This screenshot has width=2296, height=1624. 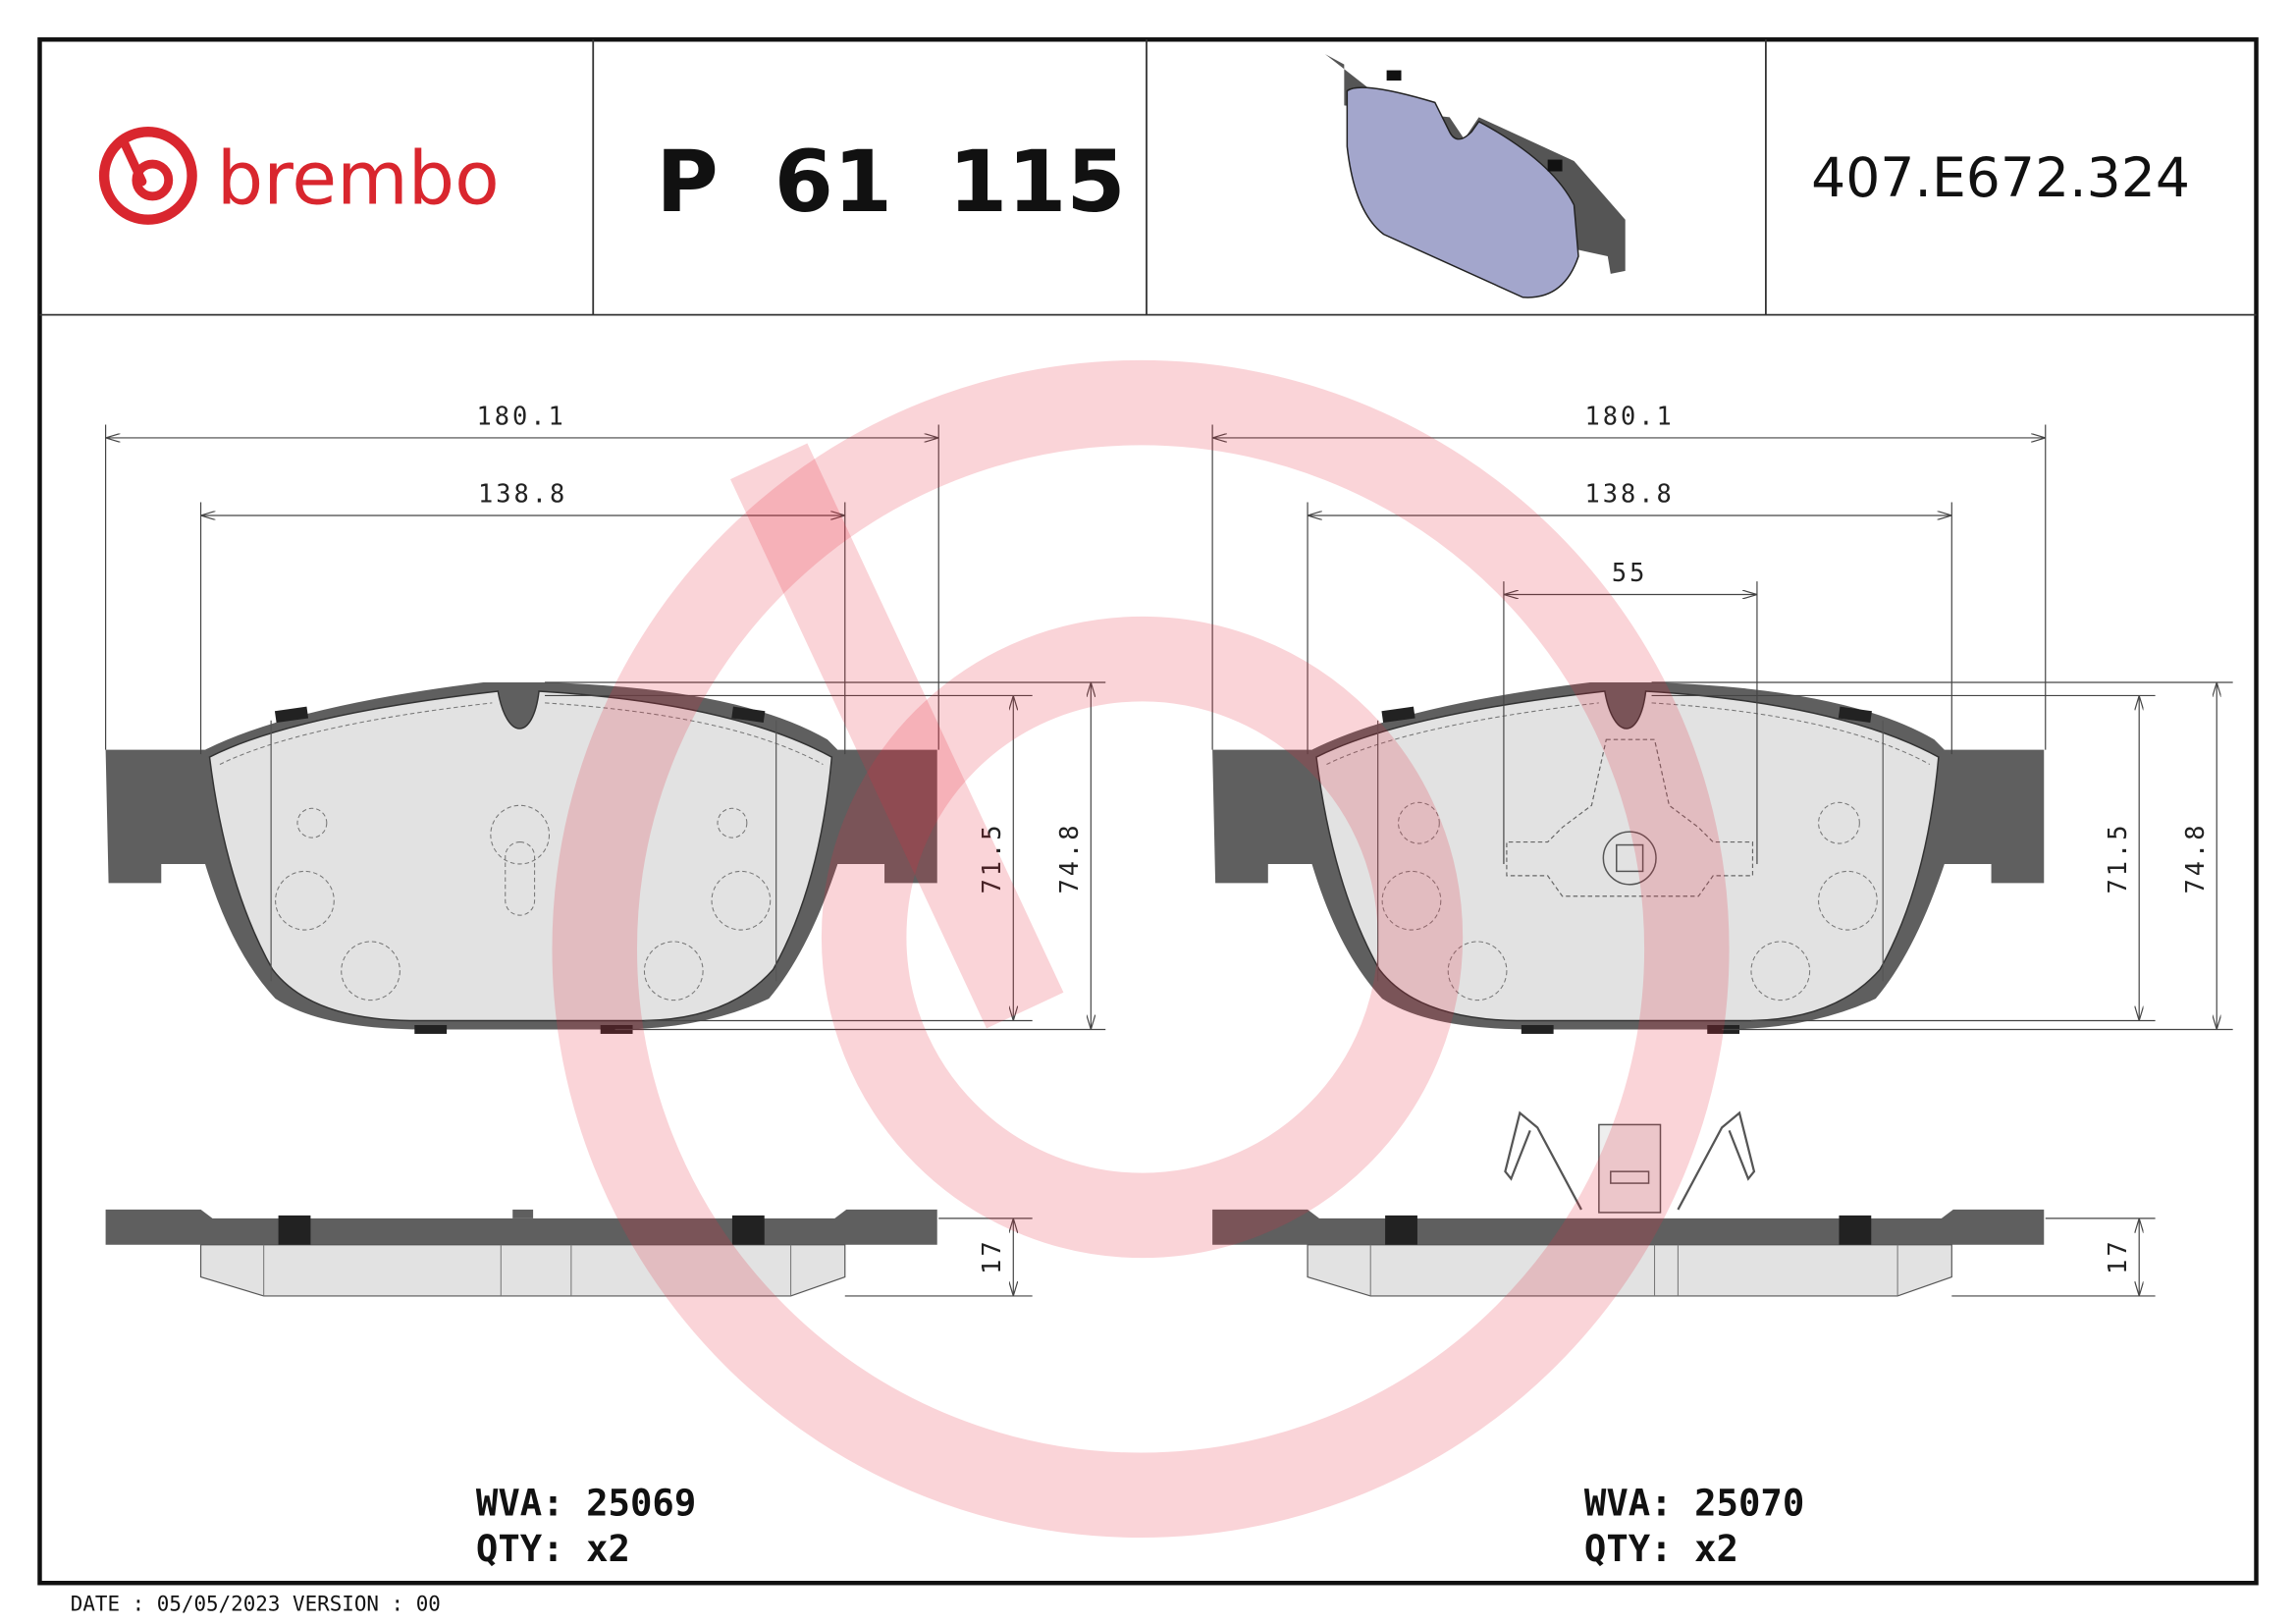 What do you see at coordinates (1628, 1548) in the screenshot?
I see `right-qty-label: QTY:` at bounding box center [1628, 1548].